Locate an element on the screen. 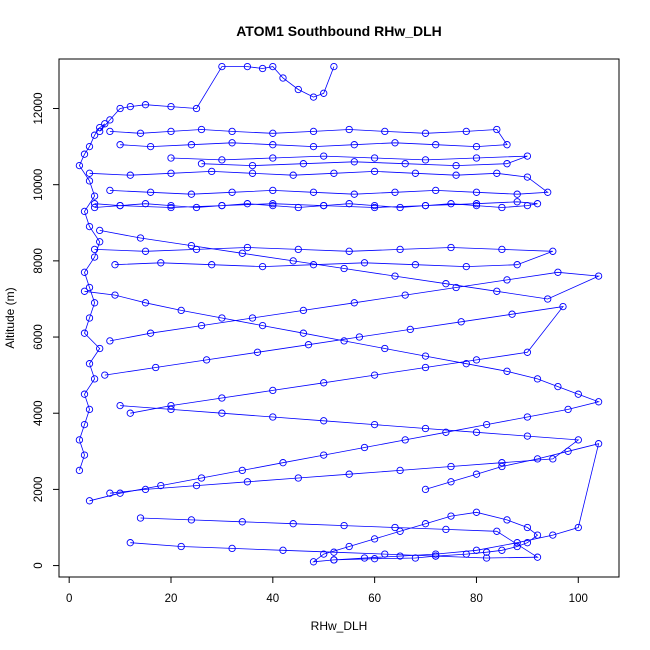  series-line is located at coordinates (349, 161).